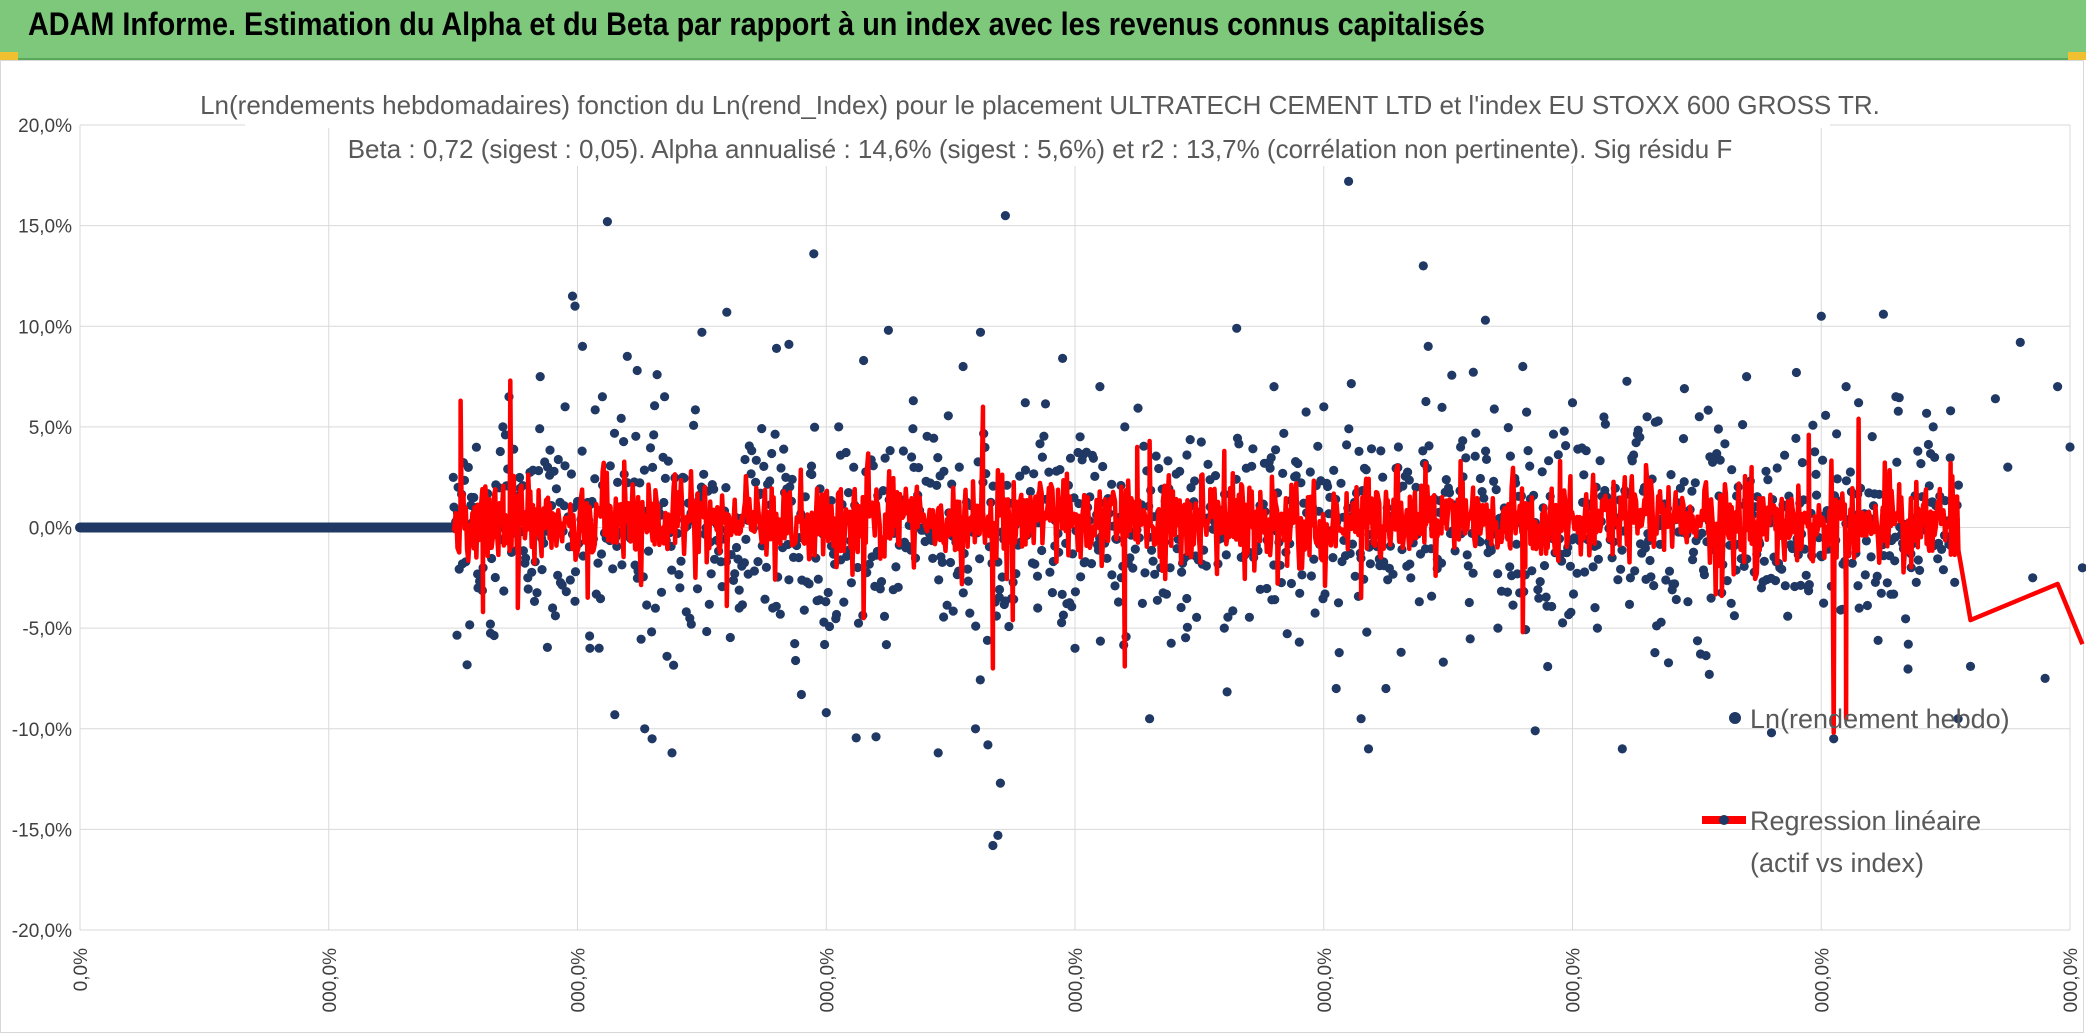  What do you see at coordinates (1325, 980) in the screenshot?
I see `x-tick-label: 000,0%` at bounding box center [1325, 980].